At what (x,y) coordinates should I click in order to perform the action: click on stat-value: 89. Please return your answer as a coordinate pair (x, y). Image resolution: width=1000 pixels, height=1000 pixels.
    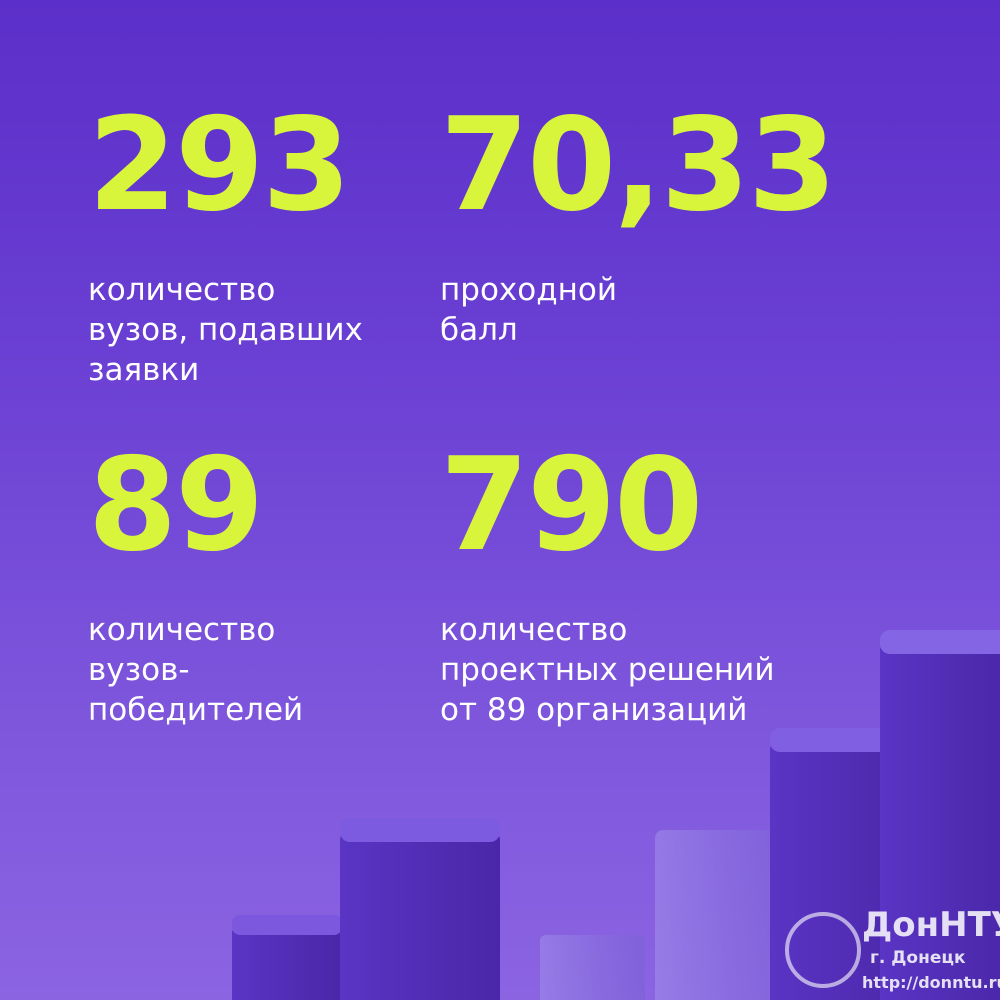
    Looking at the image, I should click on (176, 505).